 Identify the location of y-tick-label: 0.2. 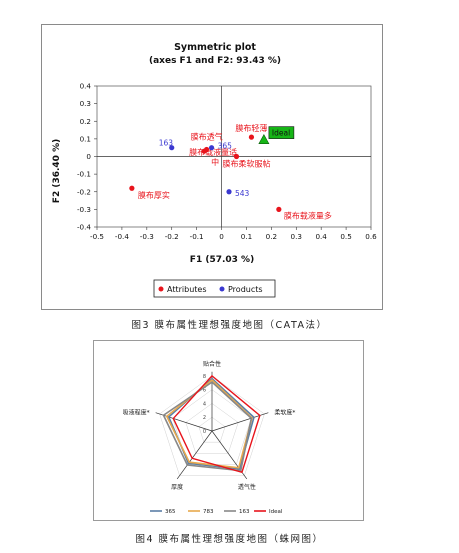
(85, 121).